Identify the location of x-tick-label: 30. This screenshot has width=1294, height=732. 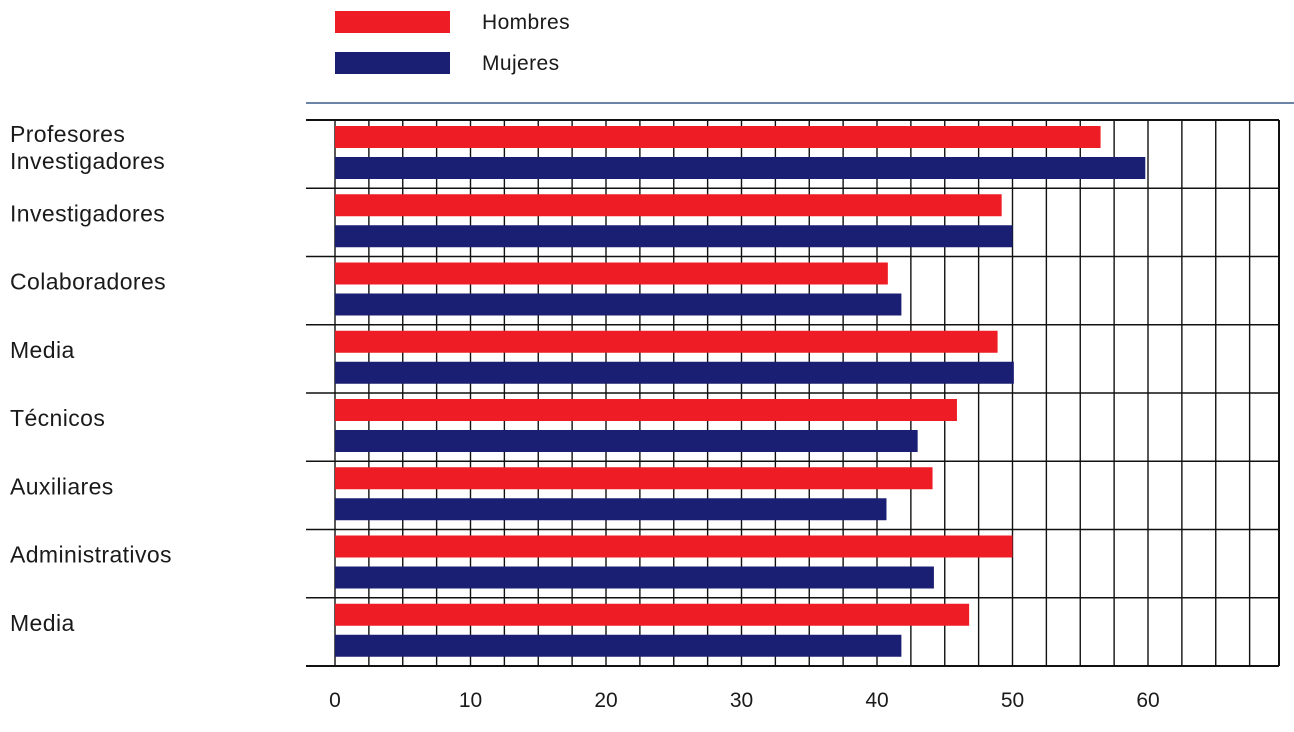
(741, 700).